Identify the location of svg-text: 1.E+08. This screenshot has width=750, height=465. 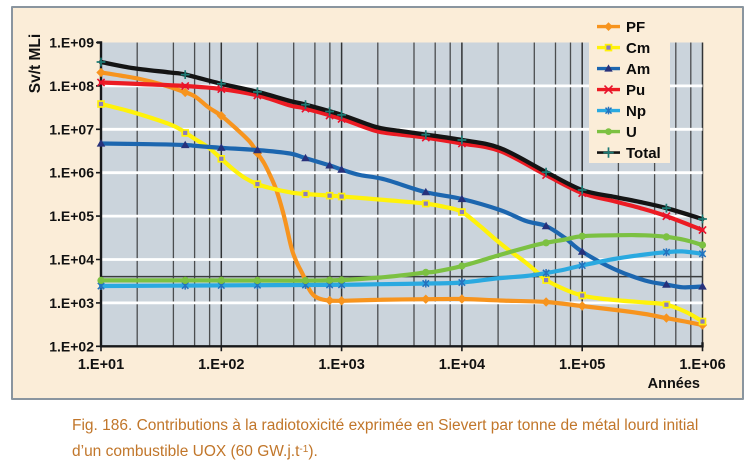
(71, 86).